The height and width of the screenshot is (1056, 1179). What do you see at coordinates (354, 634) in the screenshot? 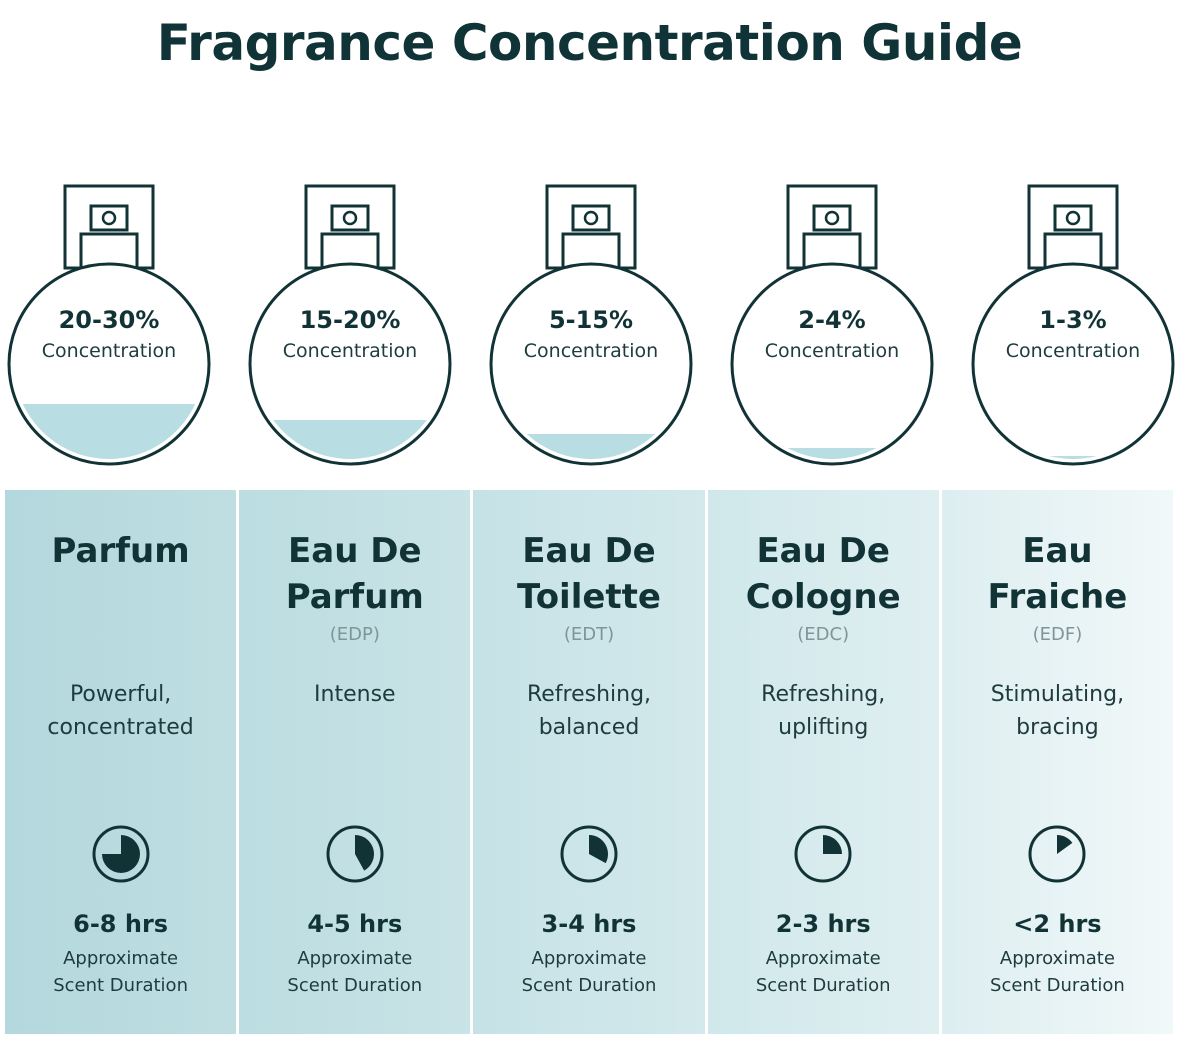
I see `fragrance-abbreviation: (EDP)` at bounding box center [354, 634].